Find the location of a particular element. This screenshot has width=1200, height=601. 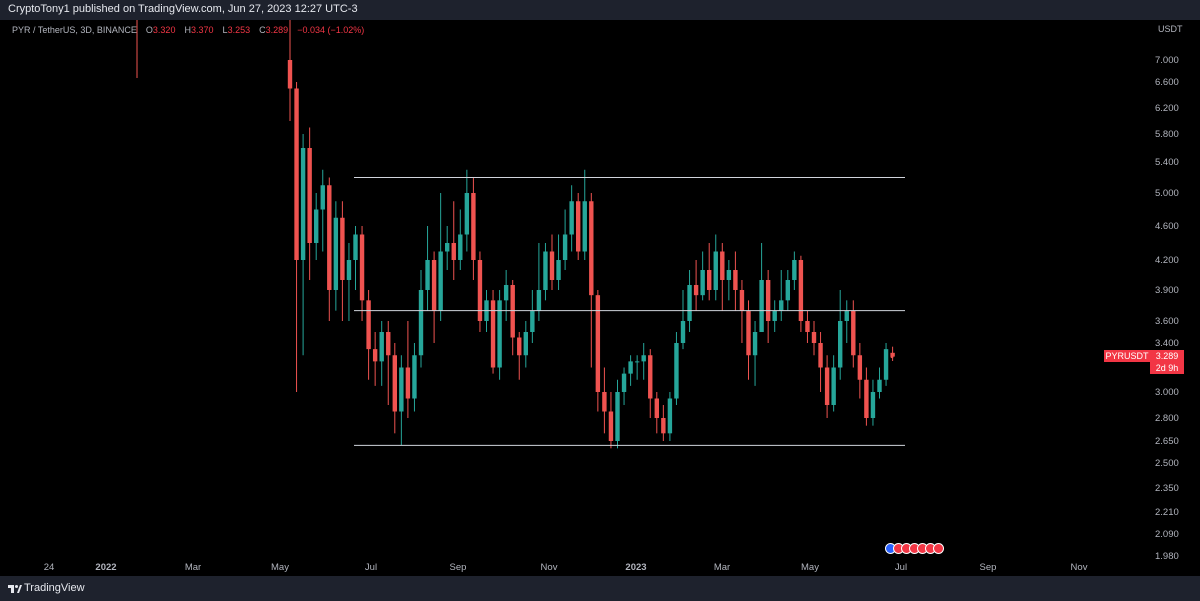

price-tick-label: 2.800 is located at coordinates (1167, 418).